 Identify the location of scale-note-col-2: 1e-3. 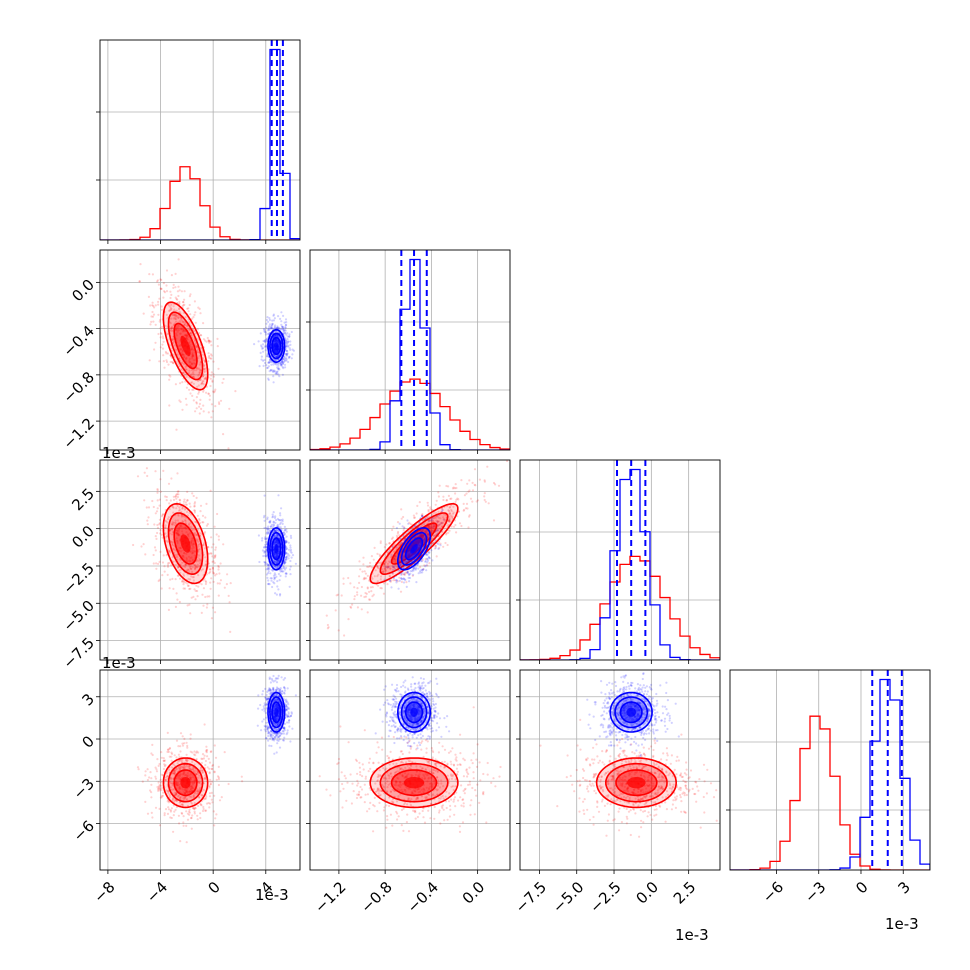
(692, 935).